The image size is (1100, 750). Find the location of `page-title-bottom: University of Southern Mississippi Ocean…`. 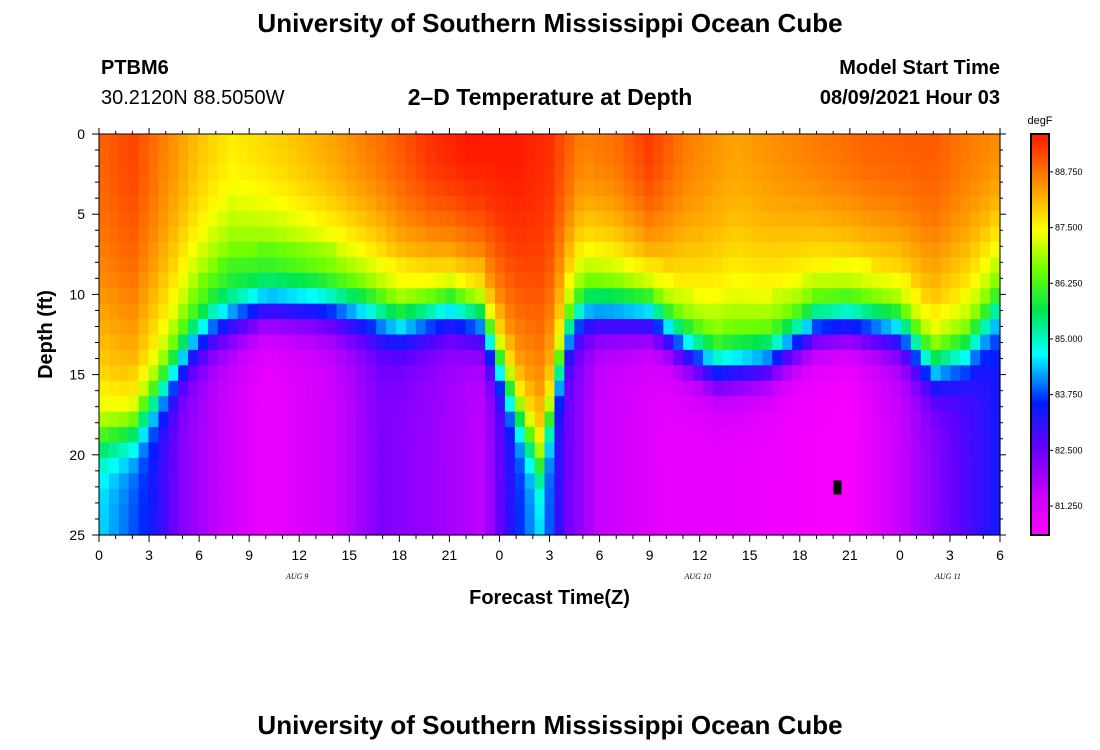

page-title-bottom: University of Southern Mississippi Ocean… is located at coordinates (550, 725).